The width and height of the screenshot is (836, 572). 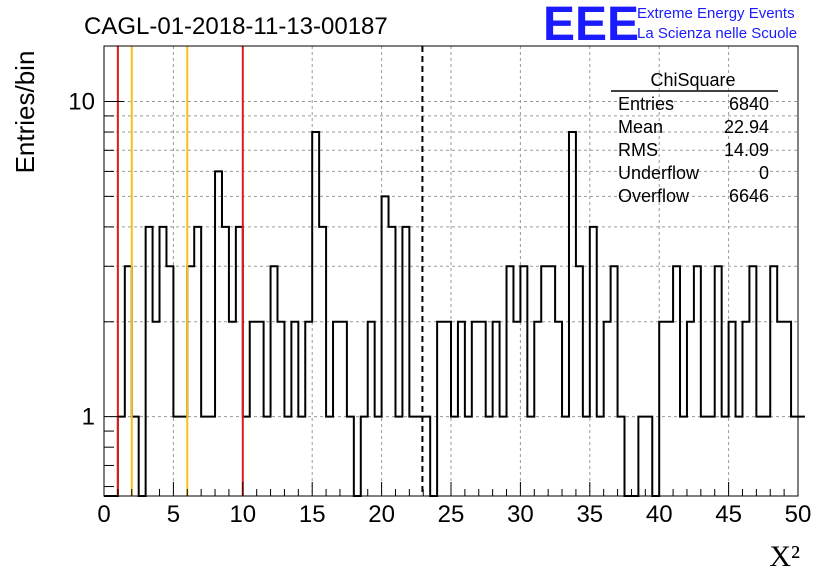 I want to click on x-tick-label: 30, so click(x=520, y=514).